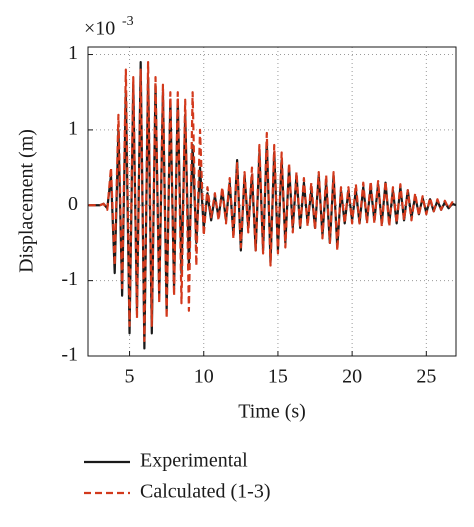  Describe the element at coordinates (73, 204) in the screenshot. I see `y-tick-label: 0` at that location.